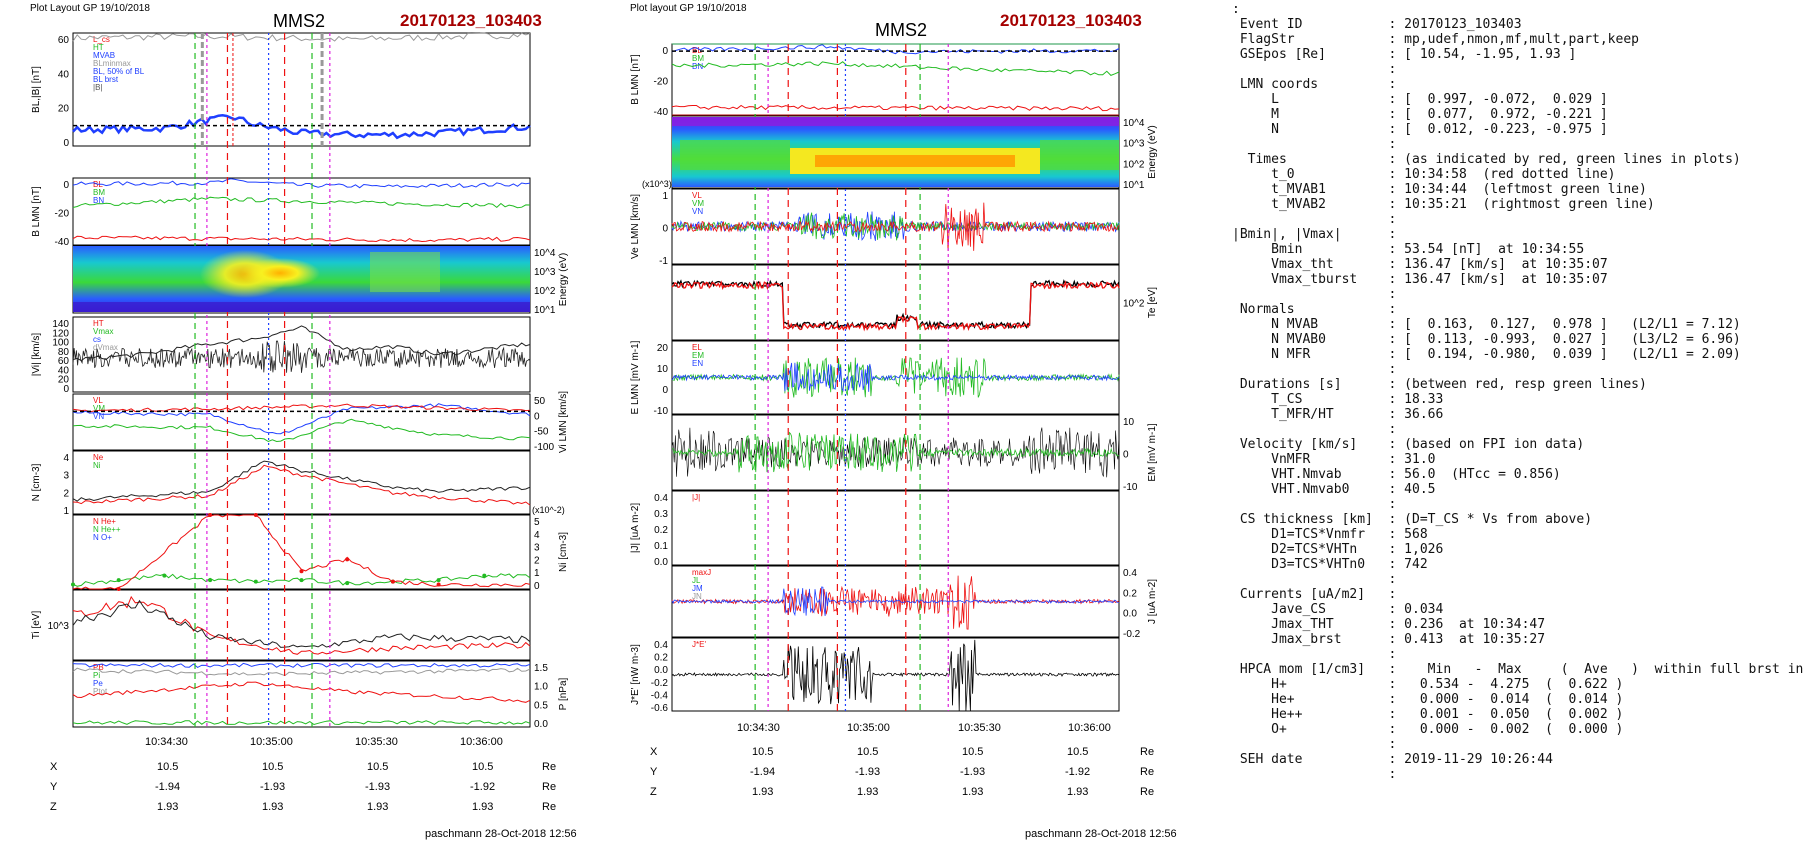 The width and height of the screenshot is (1804, 841). What do you see at coordinates (914, 453) in the screenshot?
I see `panel-right-em: 10 0 -10 EM [mV m-1]` at bounding box center [914, 453].